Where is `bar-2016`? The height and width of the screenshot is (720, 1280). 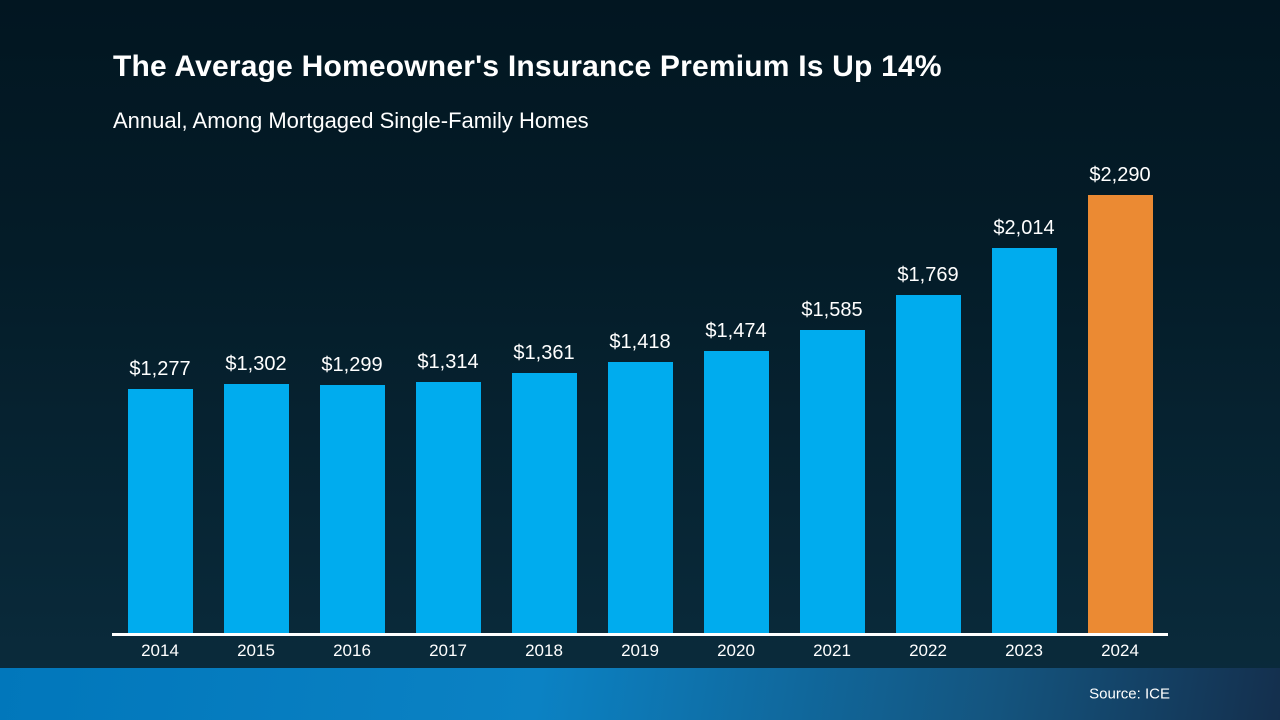 bar-2016 is located at coordinates (352, 509).